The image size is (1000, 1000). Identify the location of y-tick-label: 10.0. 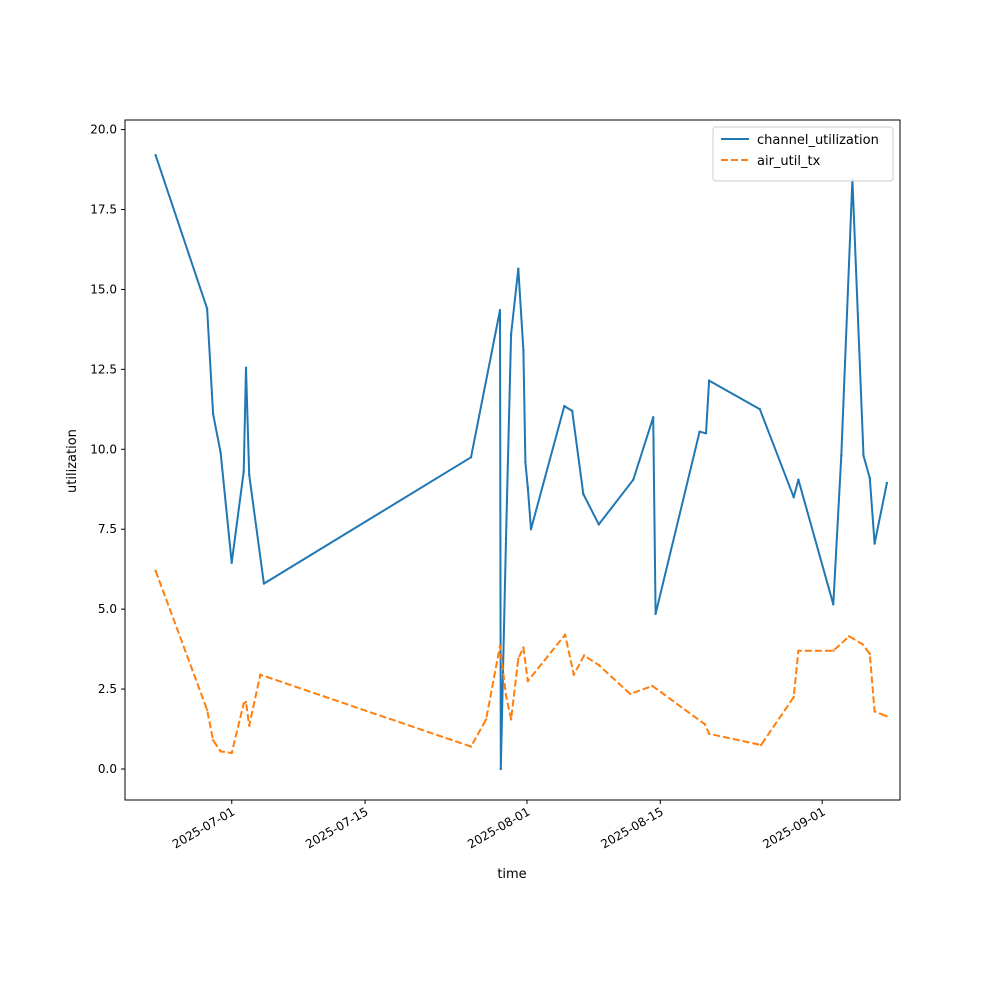
(103, 449).